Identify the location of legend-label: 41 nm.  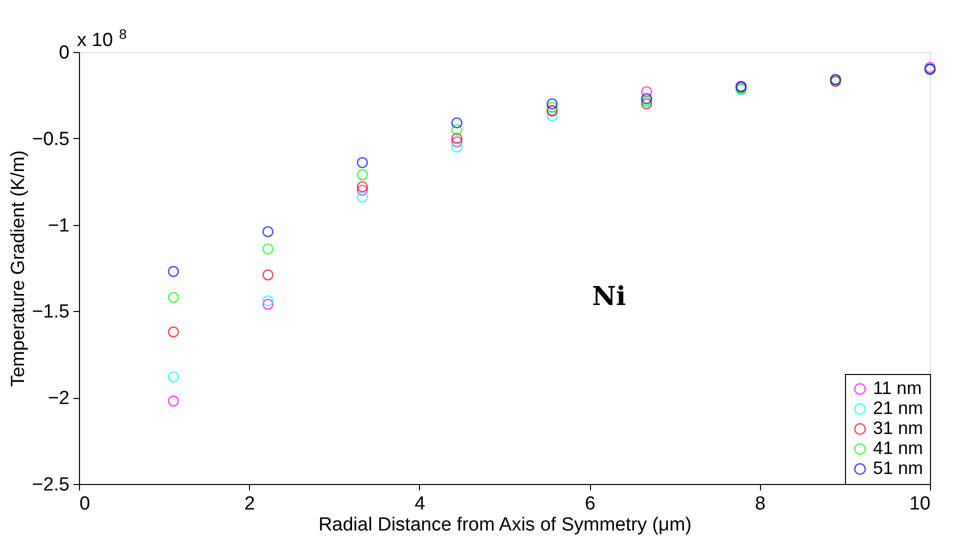
(898, 448).